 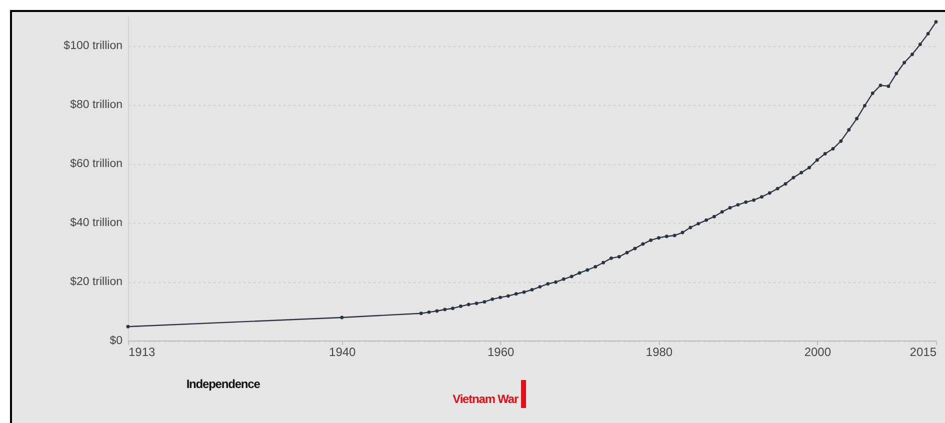 I want to click on y-tick-label: $60 trillion, so click(x=96, y=164).